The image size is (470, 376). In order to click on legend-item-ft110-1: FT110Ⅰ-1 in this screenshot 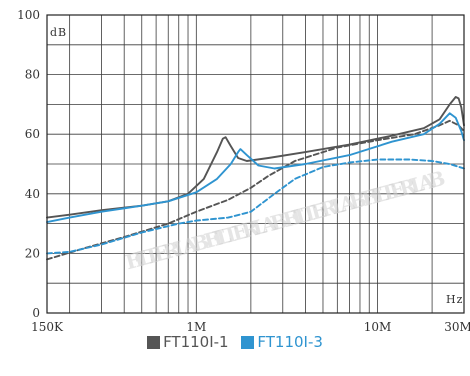, I will do `click(188, 342)`.